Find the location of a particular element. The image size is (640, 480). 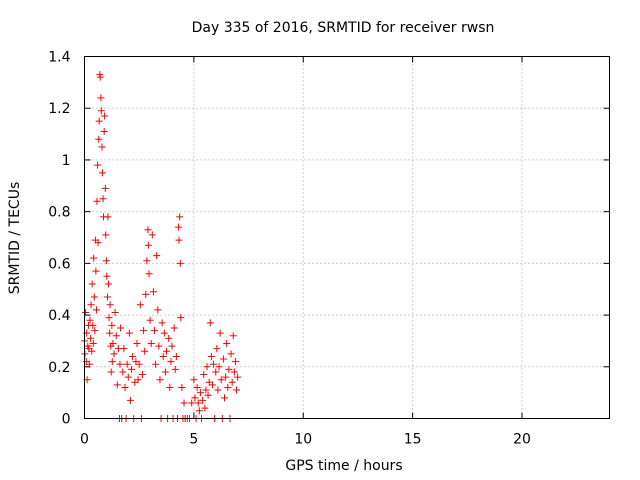

y-tick-label: 0.8 is located at coordinates (59, 213).